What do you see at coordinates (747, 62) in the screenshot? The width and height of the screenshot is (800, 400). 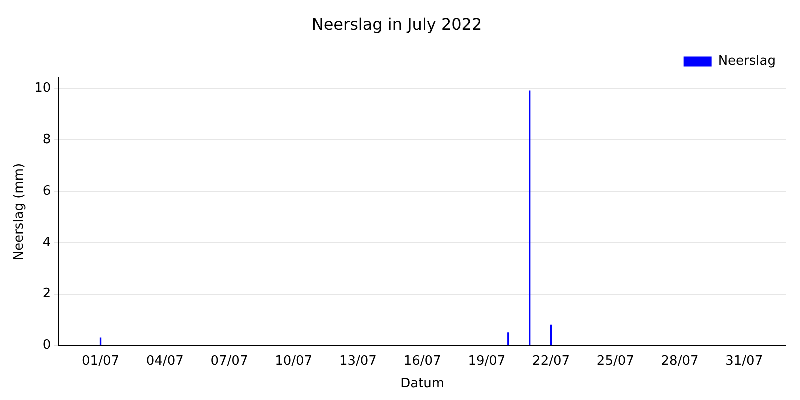 I see `legend-label: Neerslag` at bounding box center [747, 62].